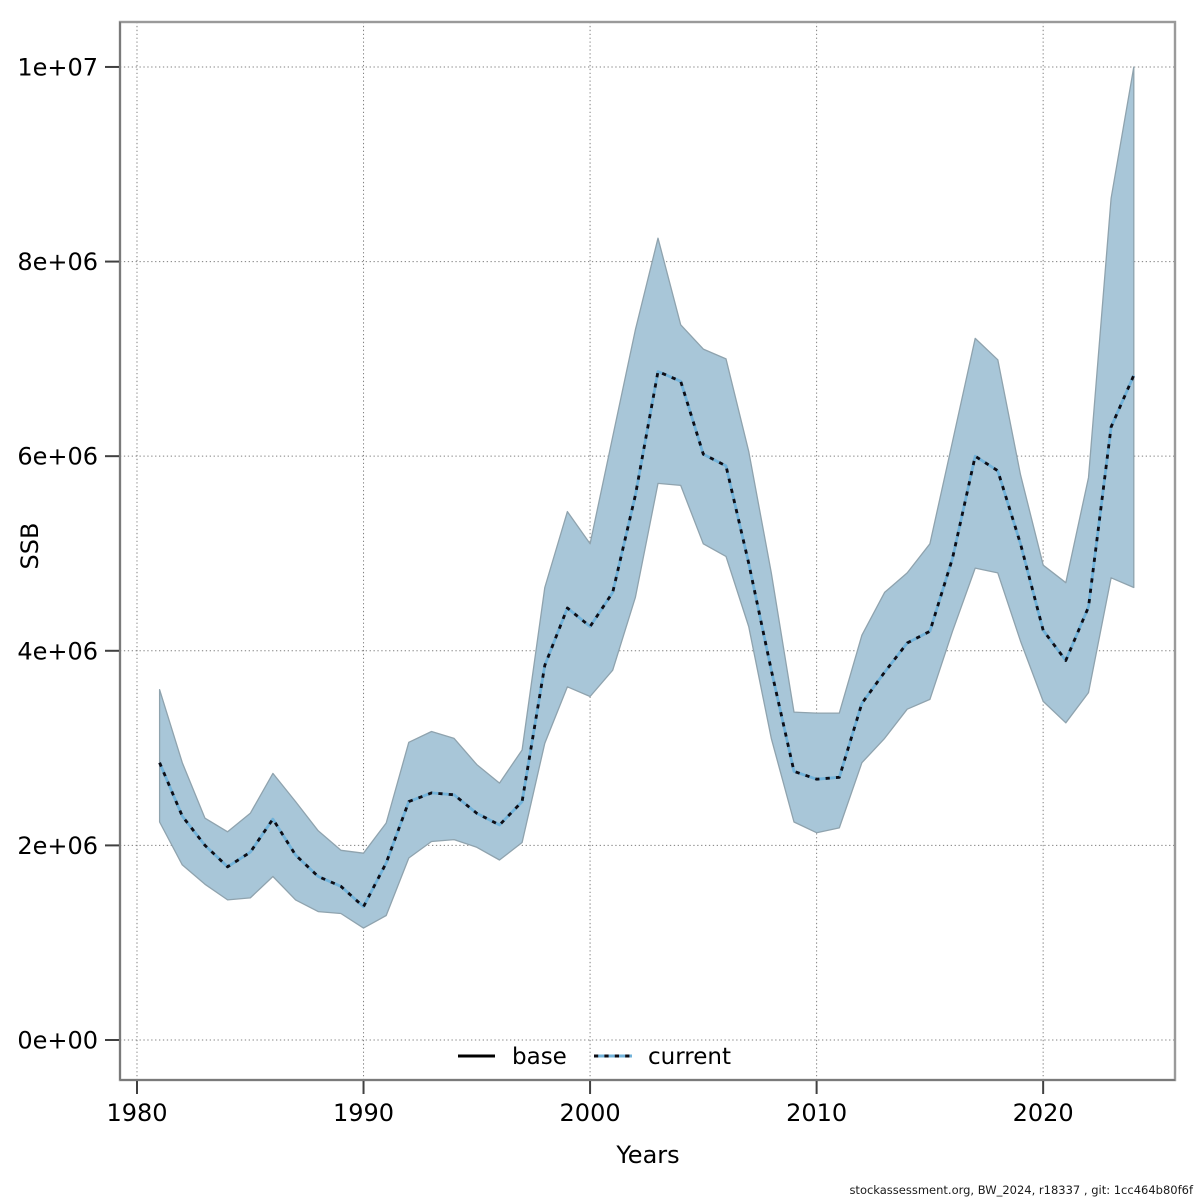 This screenshot has width=1200, height=1200. I want to click on legend-base-label: base, so click(539, 1057).